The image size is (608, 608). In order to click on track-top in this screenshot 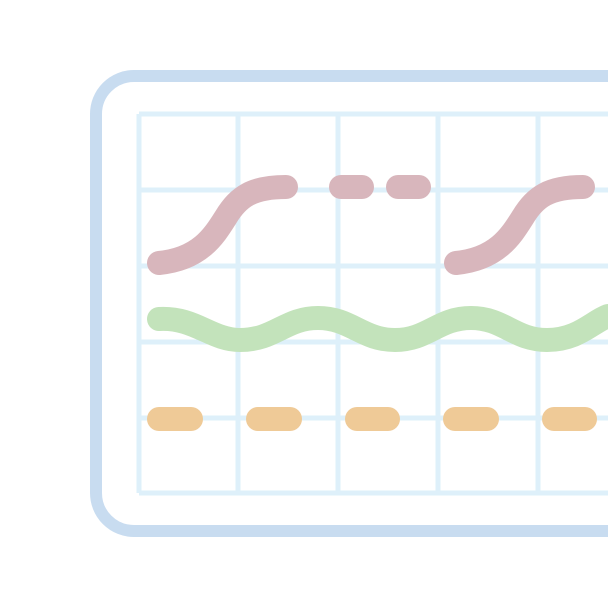, I will do `click(371, 225)`.